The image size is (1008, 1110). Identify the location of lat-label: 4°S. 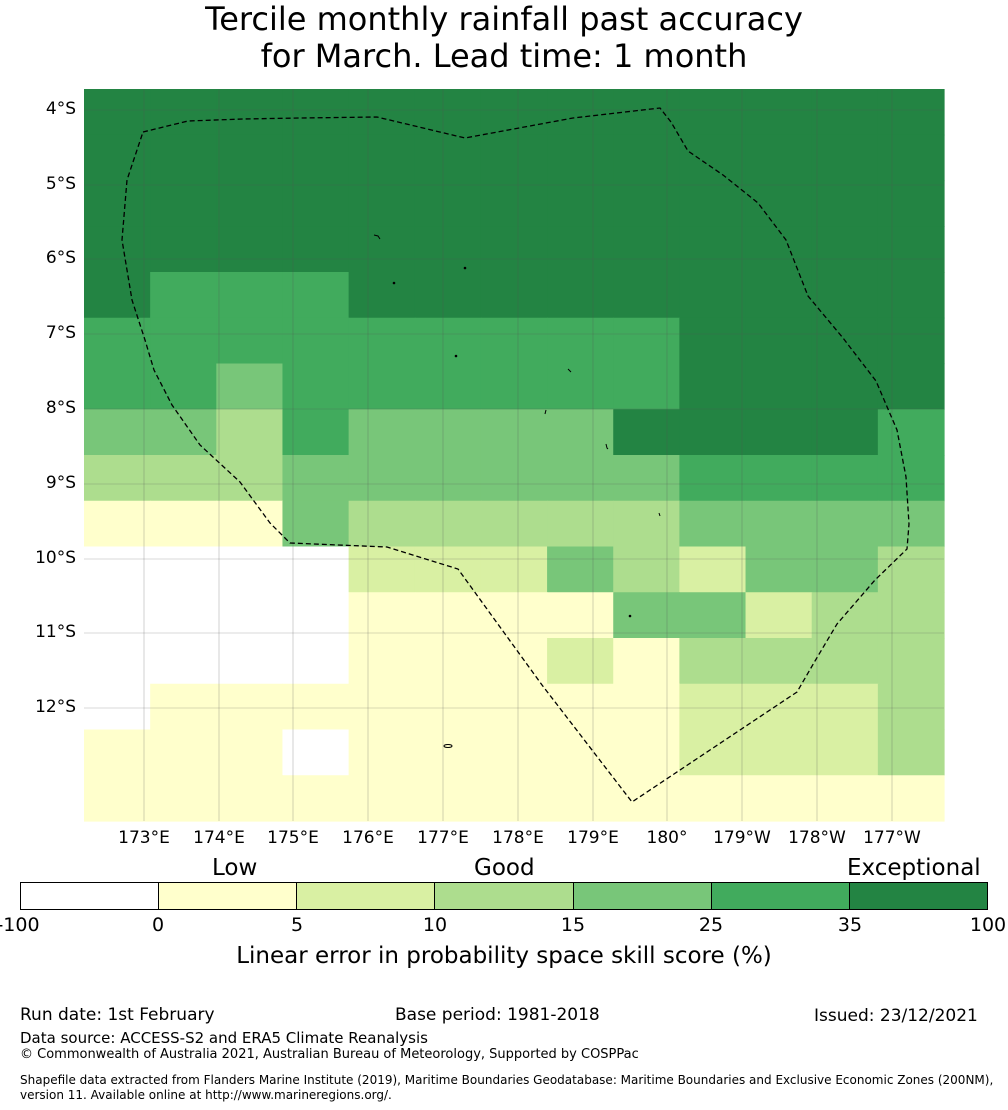
(60, 109).